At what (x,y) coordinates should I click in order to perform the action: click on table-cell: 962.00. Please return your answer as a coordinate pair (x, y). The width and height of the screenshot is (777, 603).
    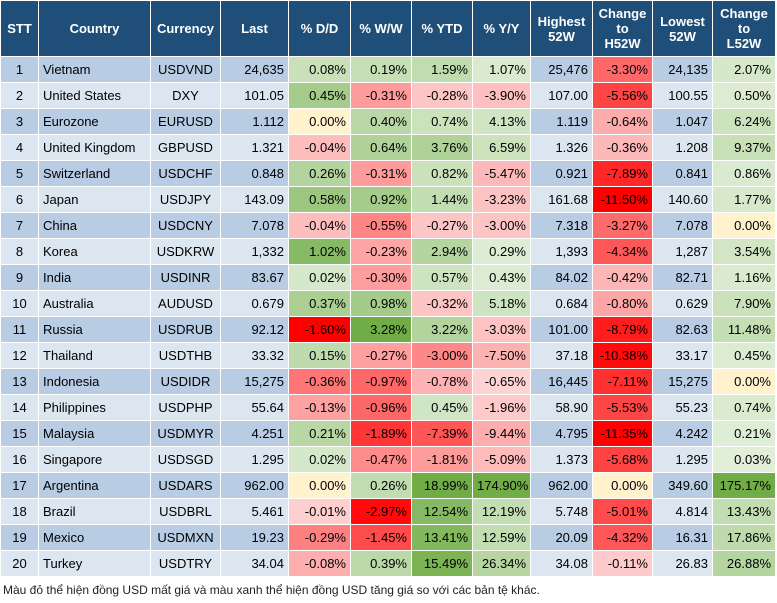
    Looking at the image, I should click on (561, 485).